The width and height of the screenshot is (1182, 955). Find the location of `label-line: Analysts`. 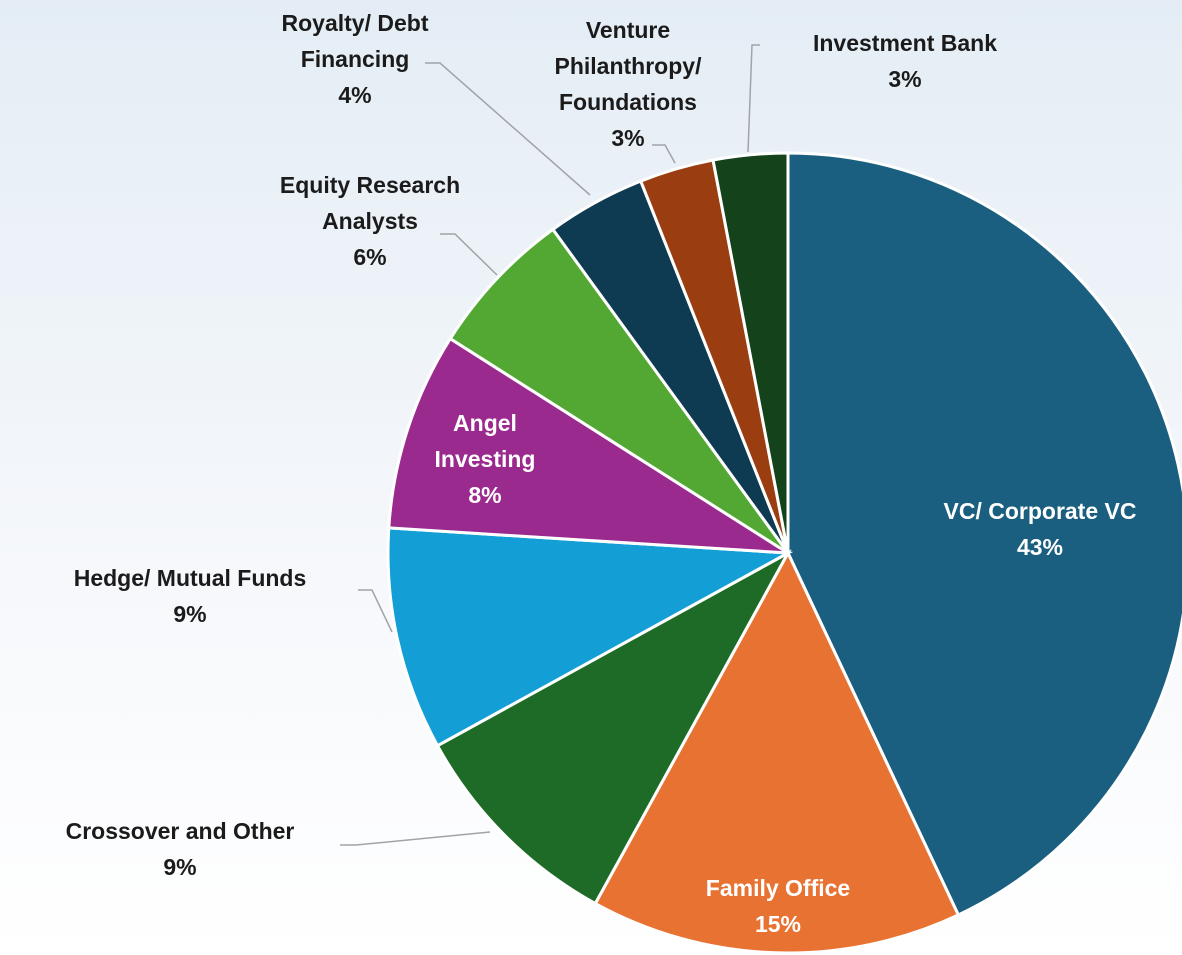

label-line: Analysts is located at coordinates (370, 221).